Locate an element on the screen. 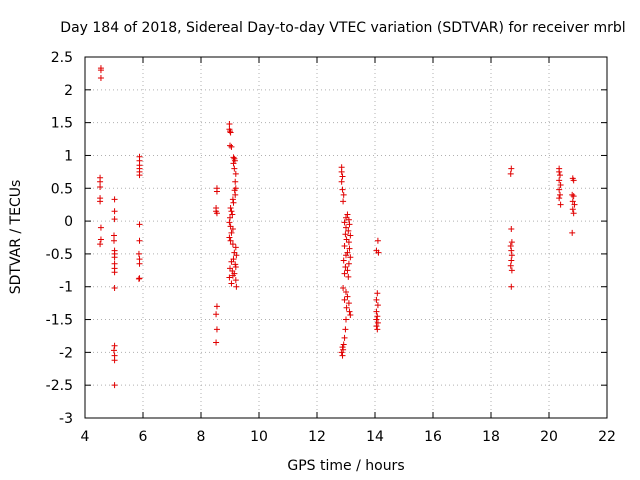 The width and height of the screenshot is (640, 480). x-tick-label: 8 is located at coordinates (201, 437).